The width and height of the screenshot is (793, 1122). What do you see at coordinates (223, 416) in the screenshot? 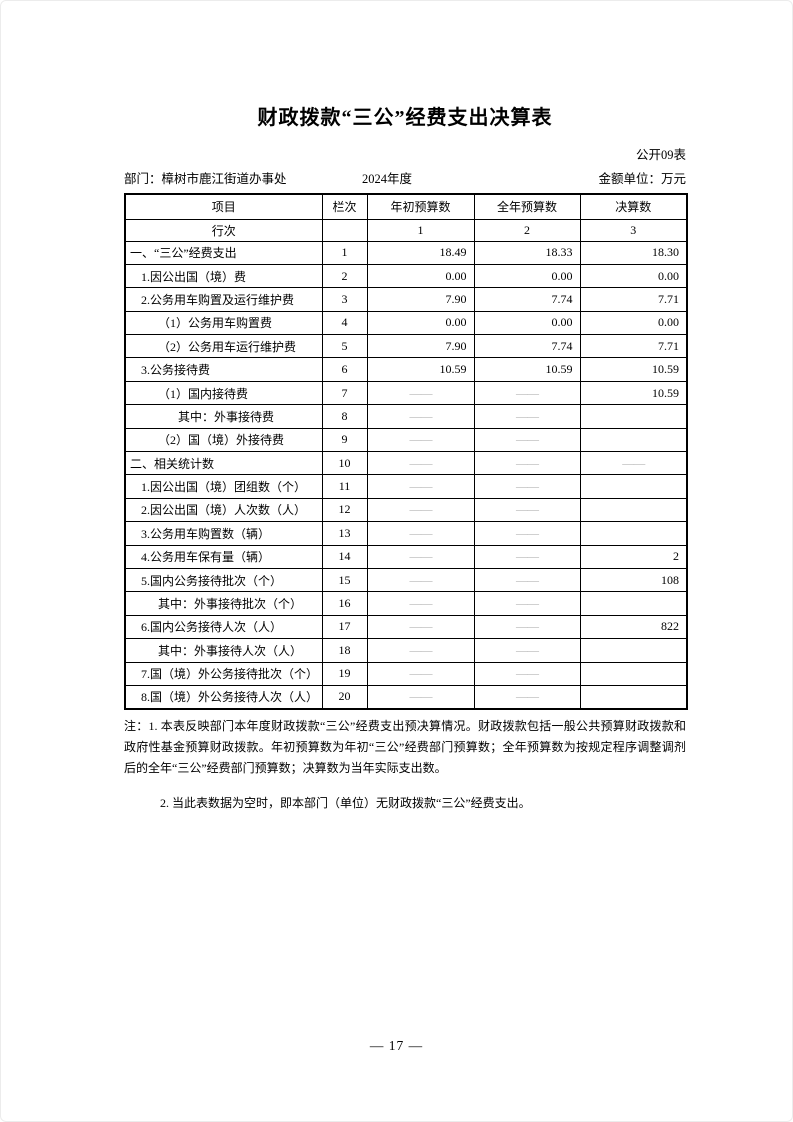
I see `row-item-label: 其中：外事接待费` at bounding box center [223, 416].